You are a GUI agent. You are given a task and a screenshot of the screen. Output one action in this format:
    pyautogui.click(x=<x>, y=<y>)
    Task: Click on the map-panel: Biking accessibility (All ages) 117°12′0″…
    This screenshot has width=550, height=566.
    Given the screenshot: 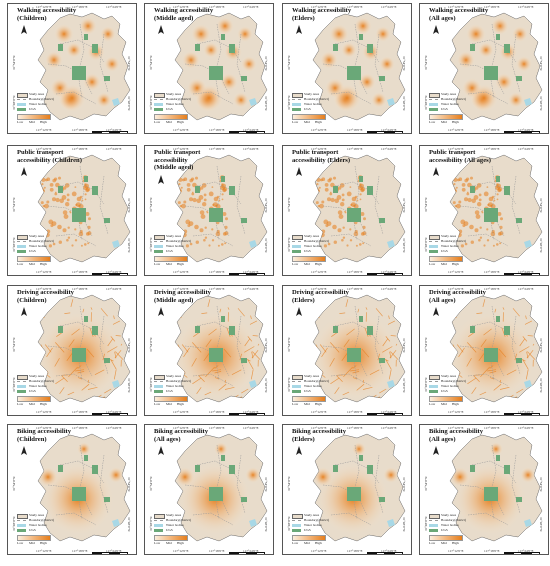 What is the action you would take?
    pyautogui.click(x=484, y=489)
    